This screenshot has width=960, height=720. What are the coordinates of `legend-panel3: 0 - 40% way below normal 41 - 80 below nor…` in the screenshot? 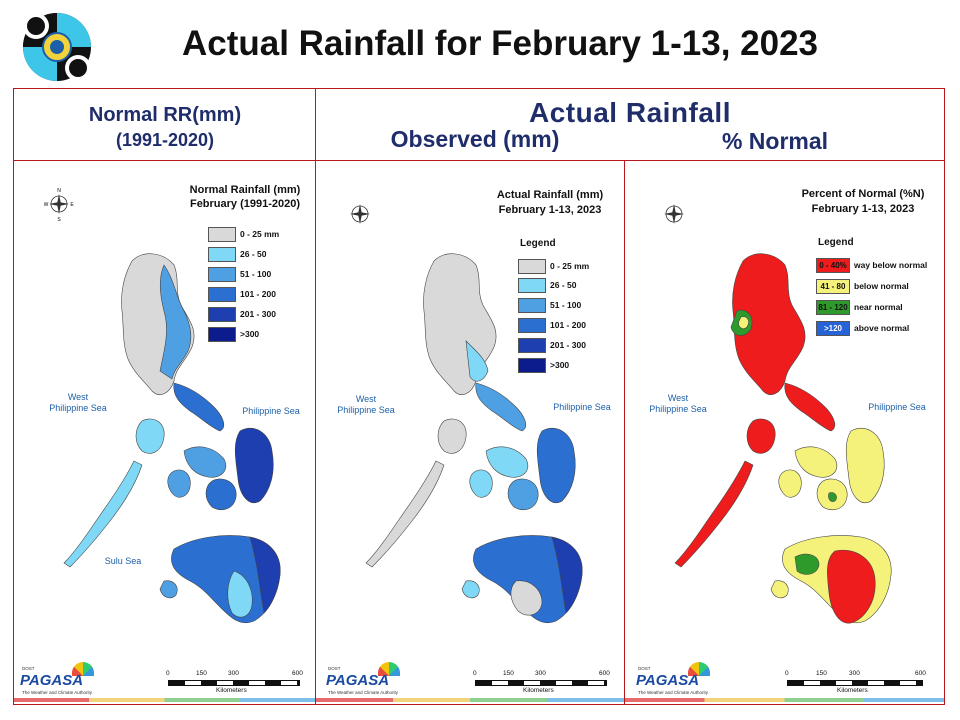 It's located at (878, 300).